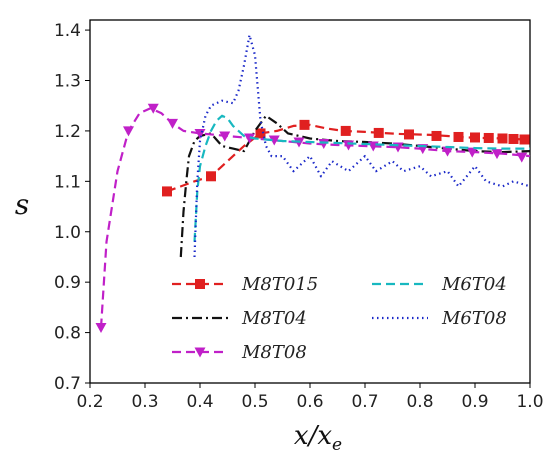 Image resolution: width=558 pixels, height=464 pixels. What do you see at coordinates (474, 284) in the screenshot?
I see `legend-label: M6T04` at bounding box center [474, 284].